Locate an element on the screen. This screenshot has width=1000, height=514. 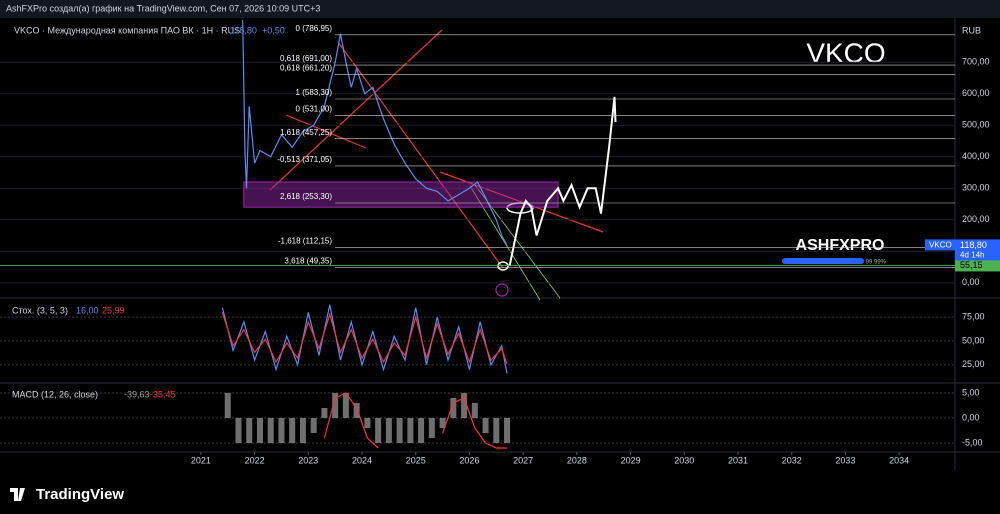
y-tick-label: 600,00 is located at coordinates (976, 93).